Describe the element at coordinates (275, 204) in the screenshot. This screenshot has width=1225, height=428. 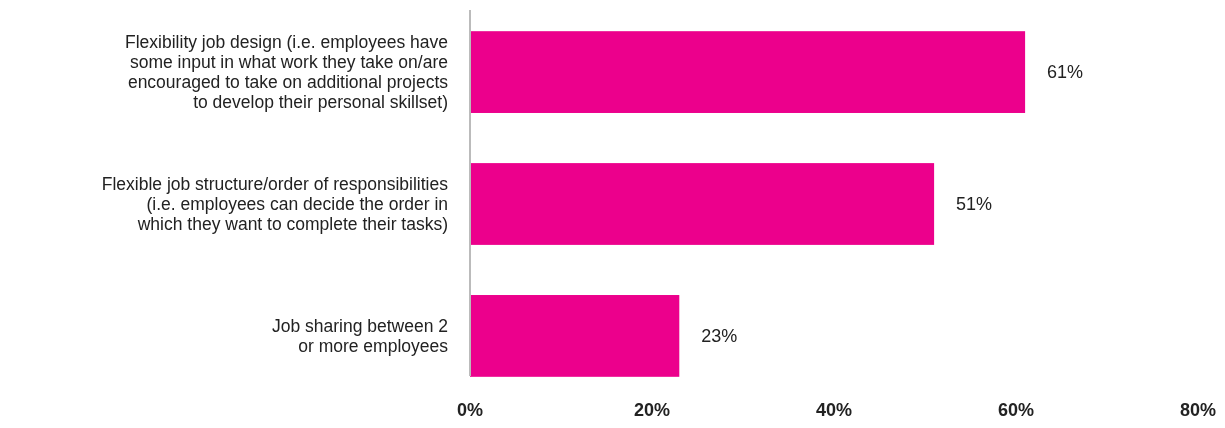
I see `y-tick-label: Flexible job structure/order of responsibilities (i.e. employees can decide the order in which they want to complete their tasks)` at that location.